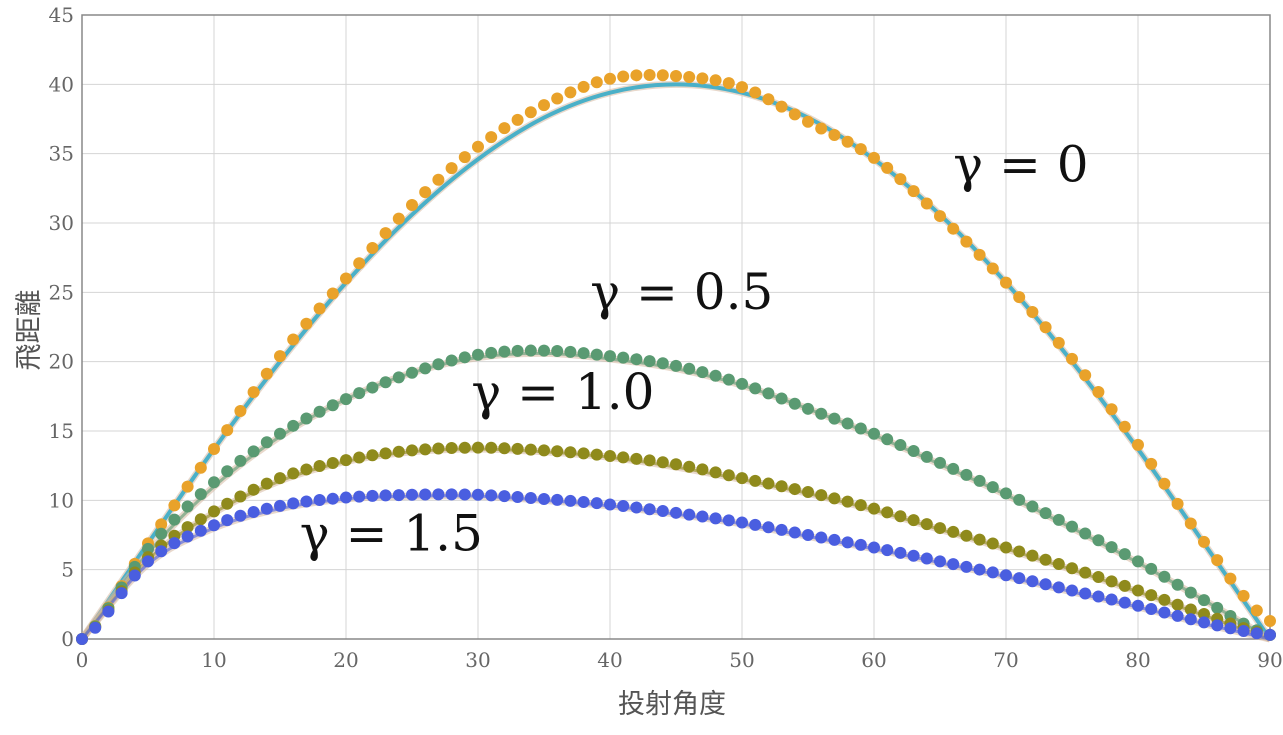  What do you see at coordinates (1020, 164) in the screenshot?
I see `series-label: γ = 0` at bounding box center [1020, 164].